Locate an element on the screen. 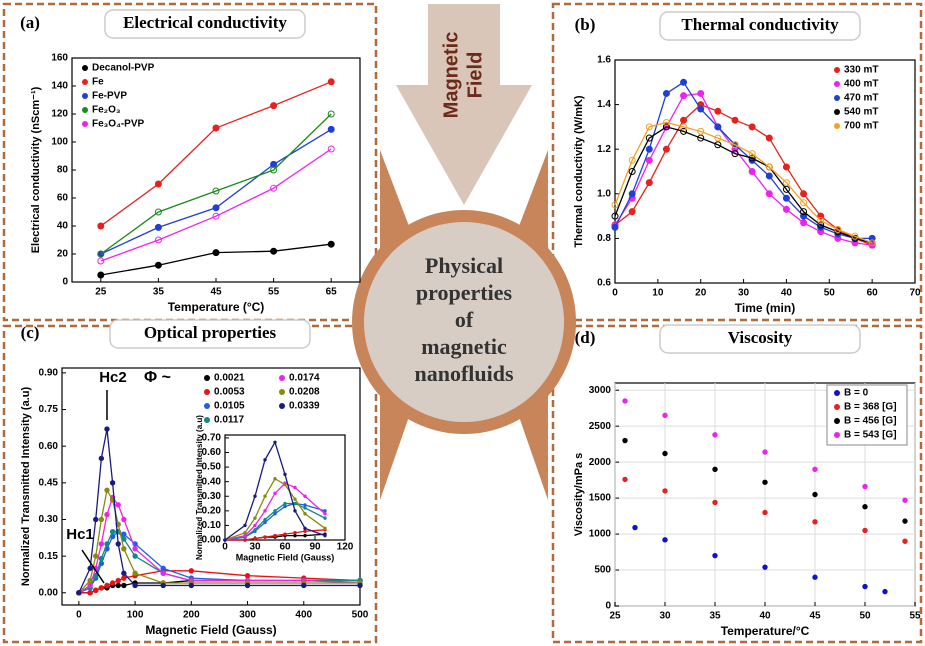 This screenshot has width=925, height=646. legend-label: B = 368 [G] is located at coordinates (870, 407).